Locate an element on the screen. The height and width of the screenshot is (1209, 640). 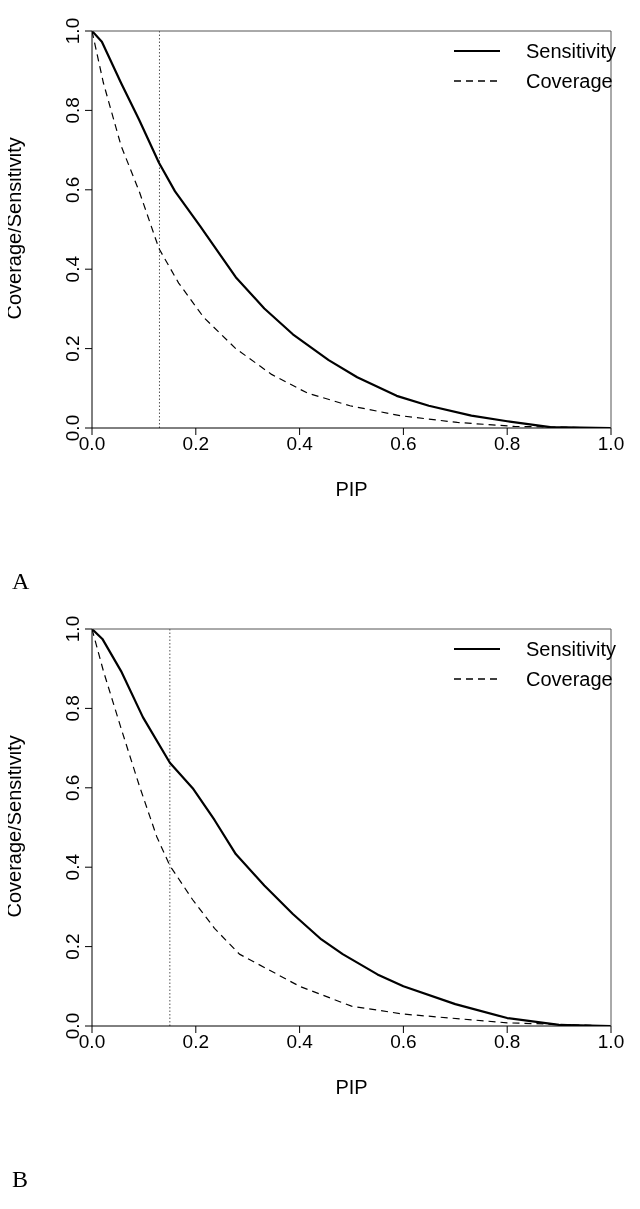
text: B is located at coordinates (20, 1179).